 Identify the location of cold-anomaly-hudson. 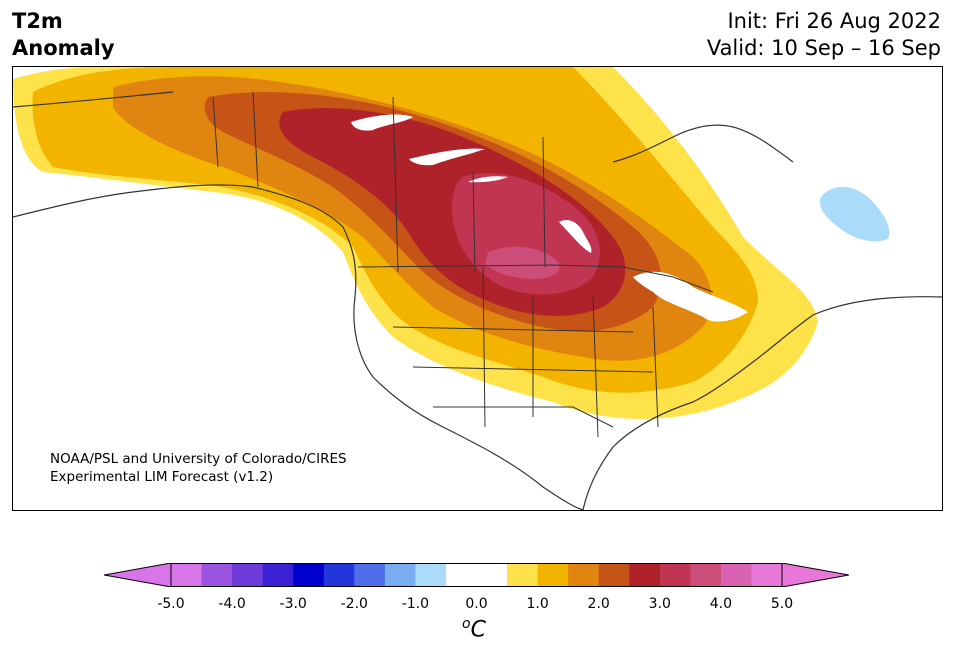
(854, 214).